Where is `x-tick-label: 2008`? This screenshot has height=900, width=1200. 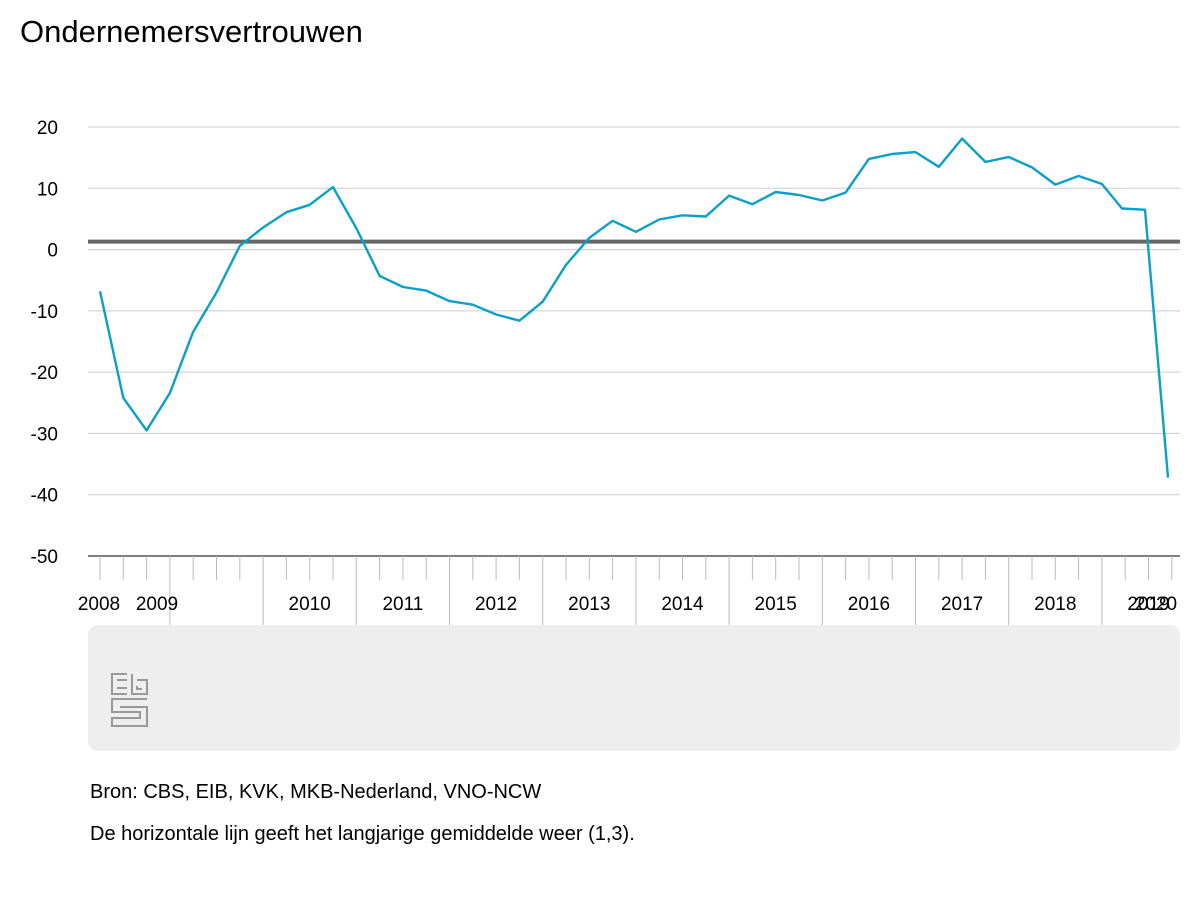 x-tick-label: 2008 is located at coordinates (99, 604).